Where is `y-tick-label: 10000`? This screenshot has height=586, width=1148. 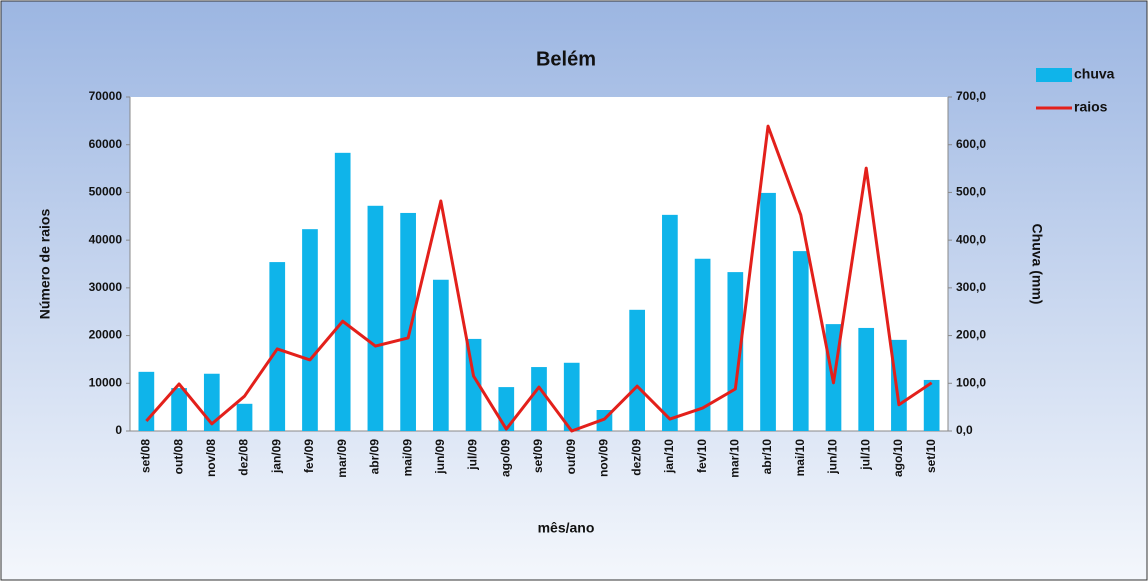
y-tick-label: 10000 is located at coordinates (106, 382).